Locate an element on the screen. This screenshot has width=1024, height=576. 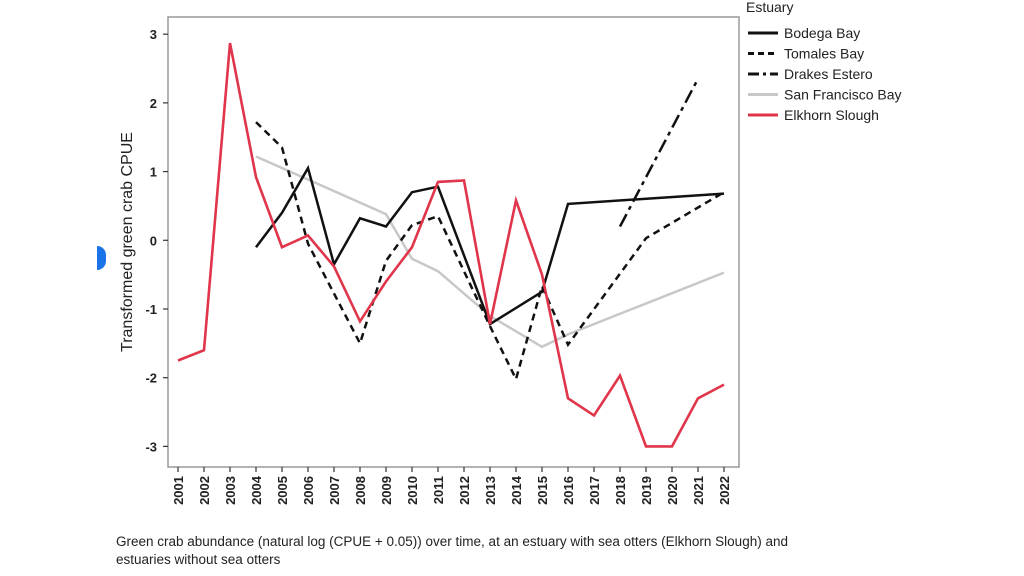
x-tick-label: 2010 is located at coordinates (412, 490).